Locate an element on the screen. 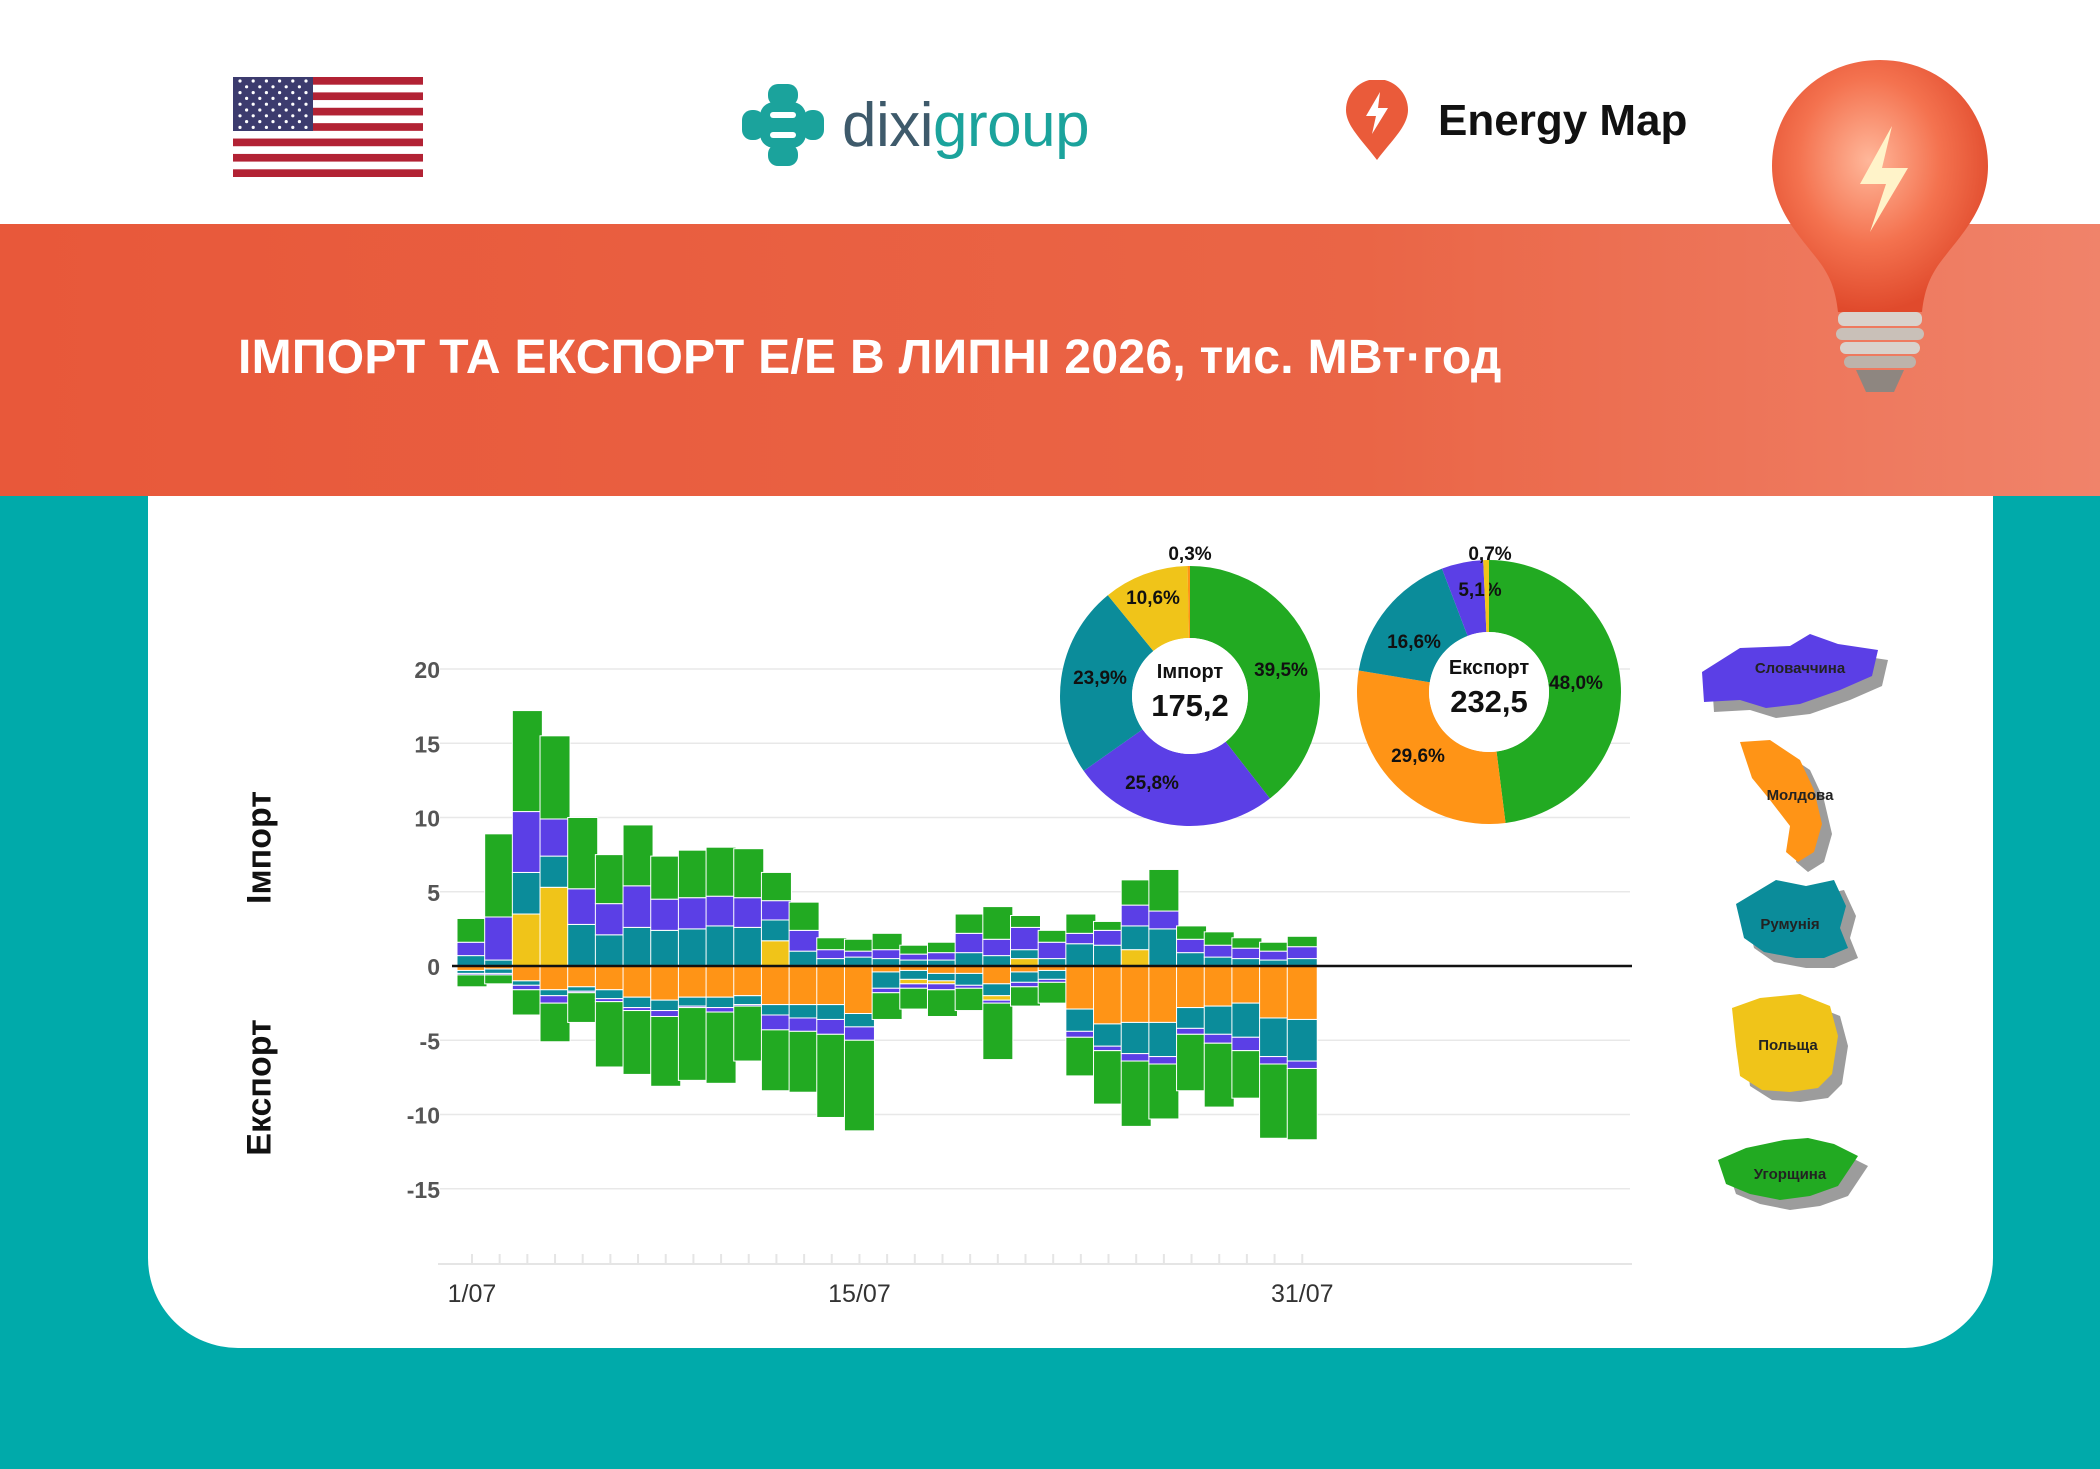 The width and height of the screenshot is (2100, 1469). donut-center-value: 175,2 is located at coordinates (1190, 705).